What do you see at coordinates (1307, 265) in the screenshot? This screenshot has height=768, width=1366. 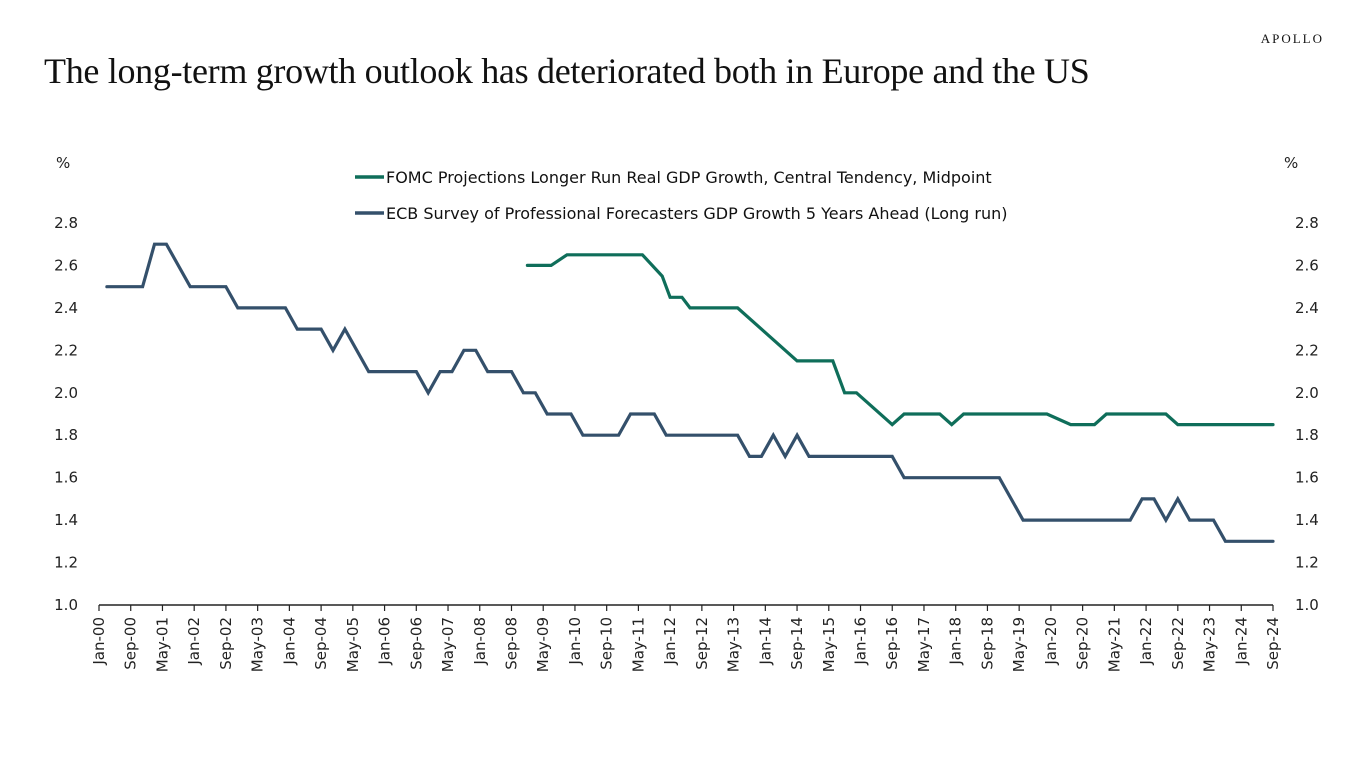 I see `y-tick-label-right: 2.6` at bounding box center [1307, 265].